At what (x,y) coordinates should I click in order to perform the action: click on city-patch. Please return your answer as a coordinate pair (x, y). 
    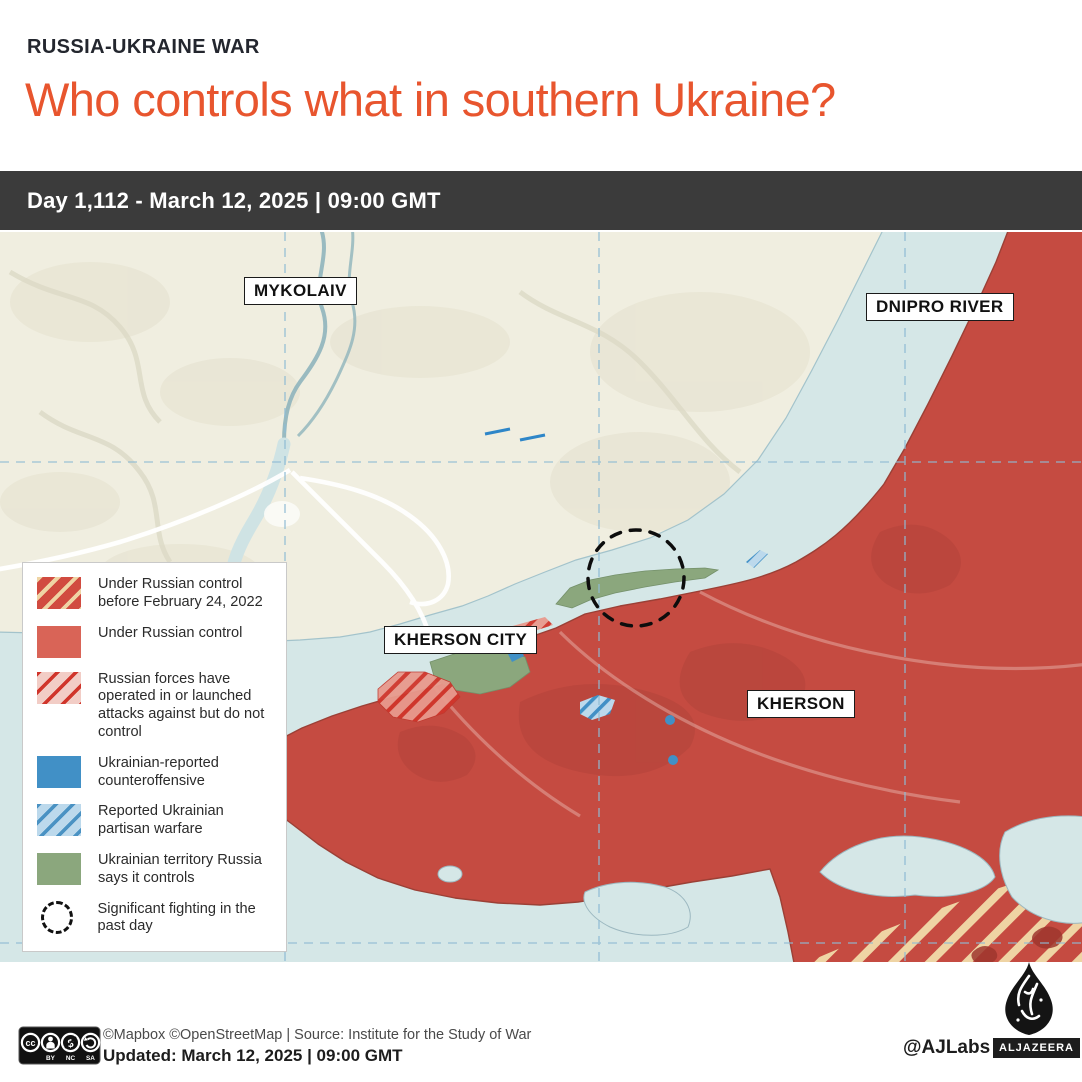
    Looking at the image, I should click on (282, 514).